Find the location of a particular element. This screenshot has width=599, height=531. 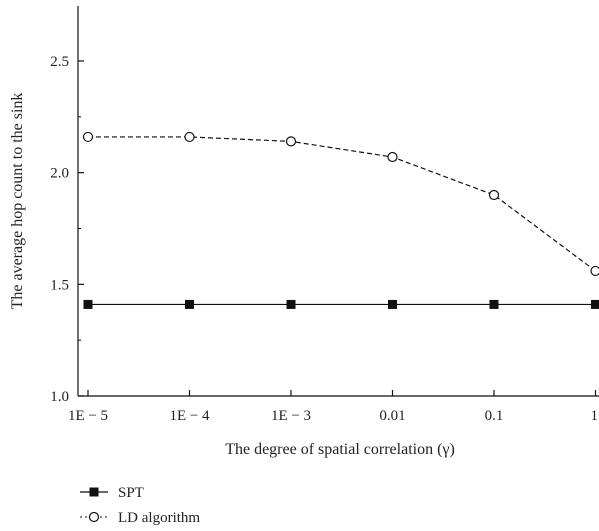

x-tick-label: 1E − 5 is located at coordinates (88, 416).